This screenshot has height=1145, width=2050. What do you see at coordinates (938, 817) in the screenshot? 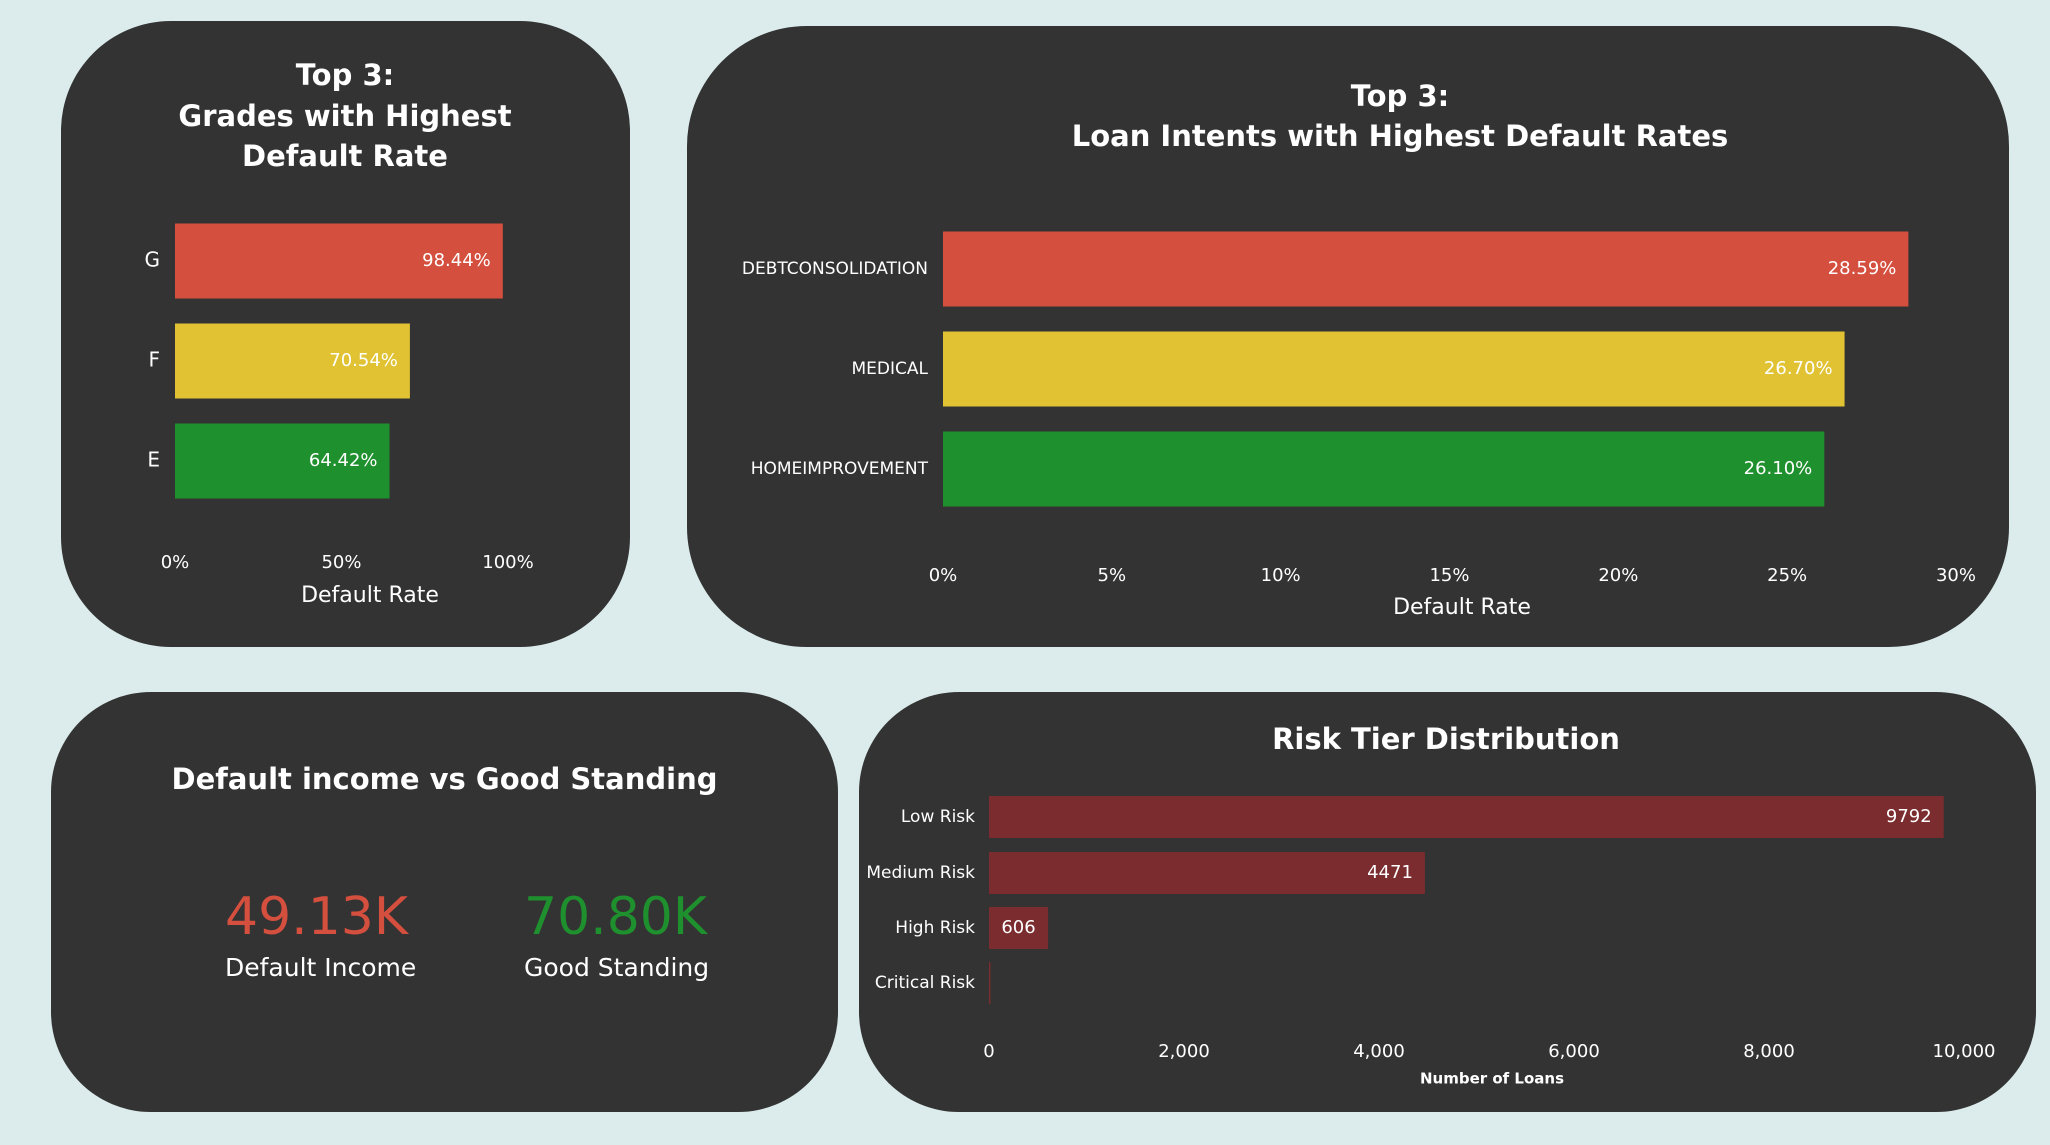
I see `category-label: Low Risk` at bounding box center [938, 817].